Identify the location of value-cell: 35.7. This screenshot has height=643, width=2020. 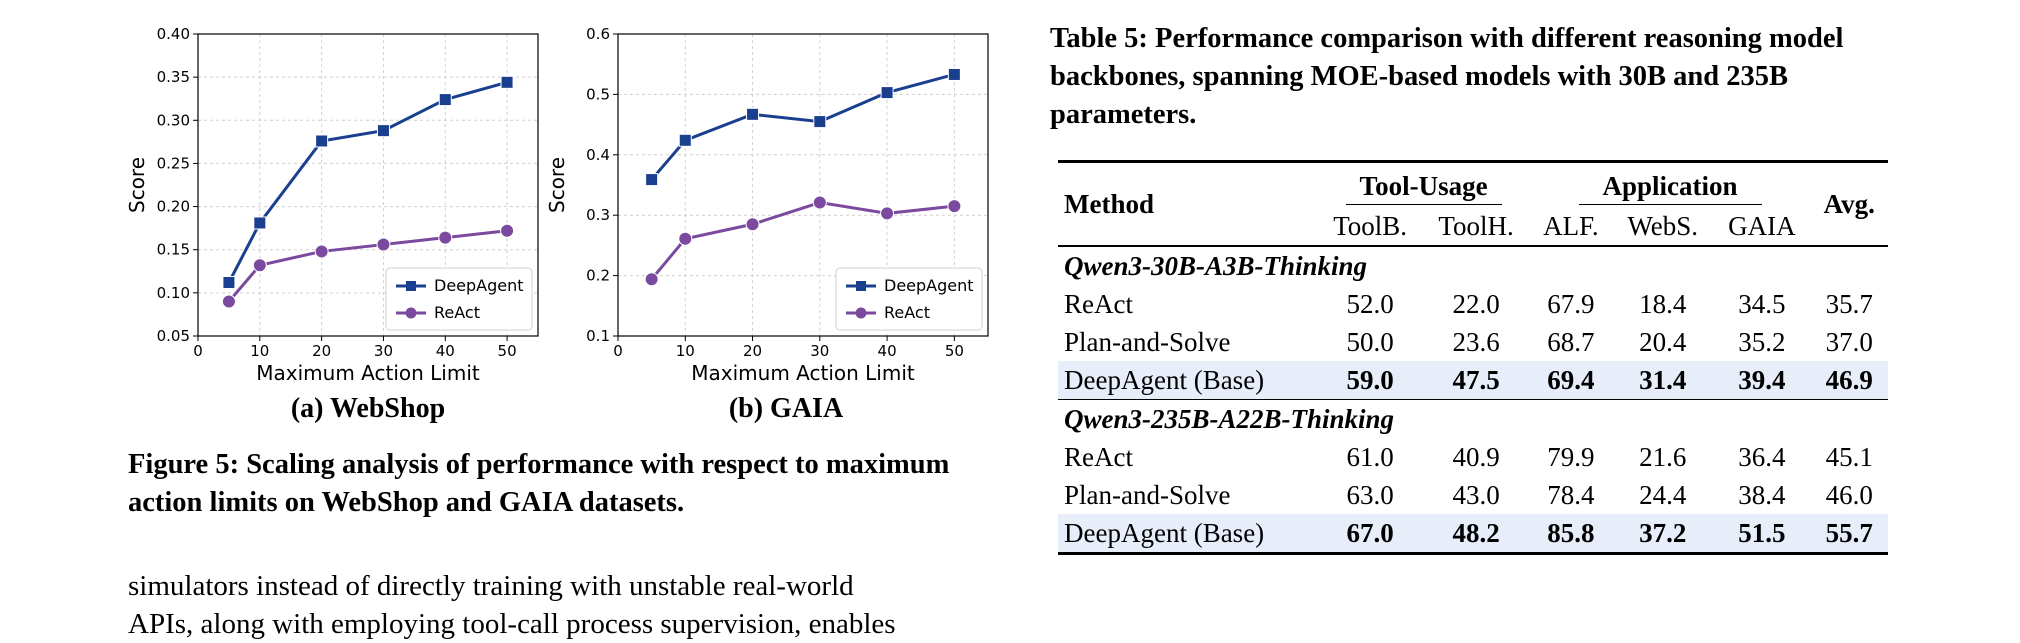
(1849, 303).